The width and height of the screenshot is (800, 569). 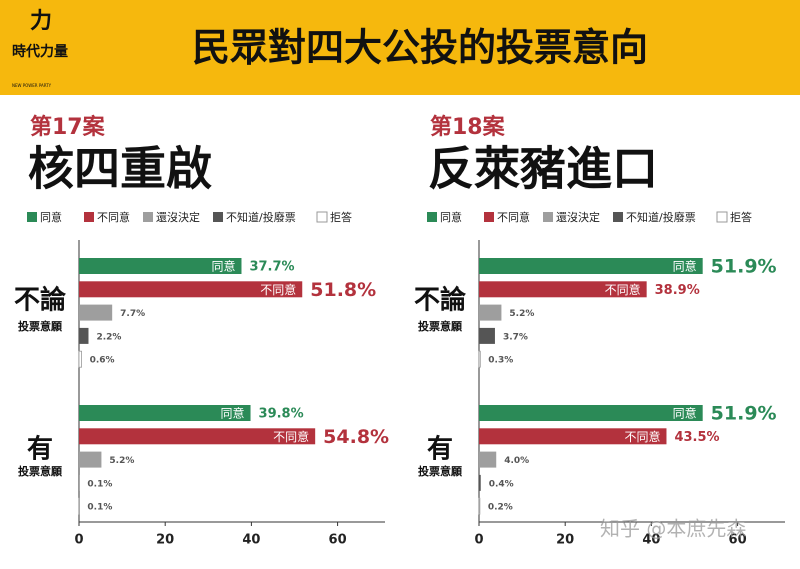 What do you see at coordinates (420, 48) in the screenshot?
I see `page-title: 民眾對四大公投的投票意向` at bounding box center [420, 48].